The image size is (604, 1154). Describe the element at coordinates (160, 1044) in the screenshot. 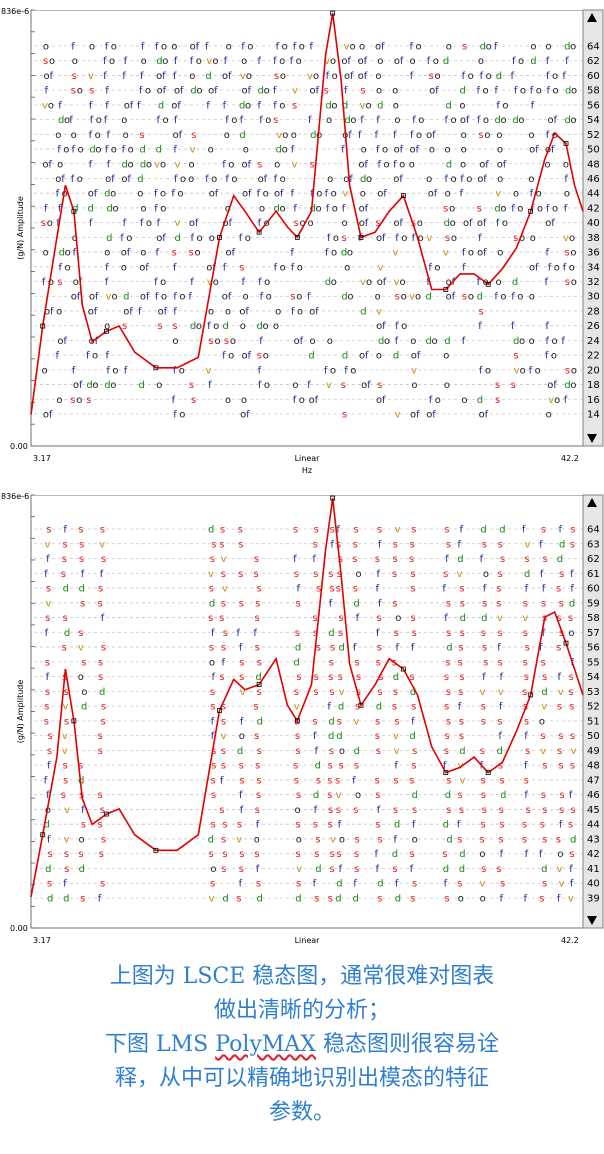

I see `caption-line-3-a: 下图 LMS` at that location.